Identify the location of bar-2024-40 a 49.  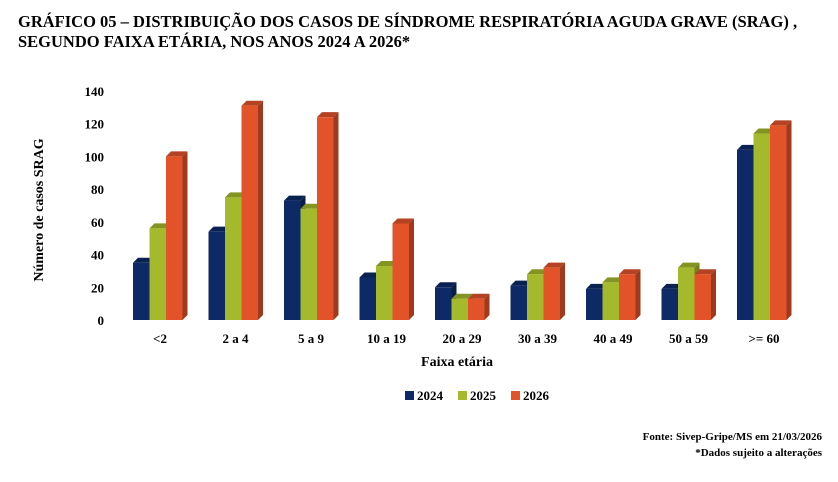
(594, 304).